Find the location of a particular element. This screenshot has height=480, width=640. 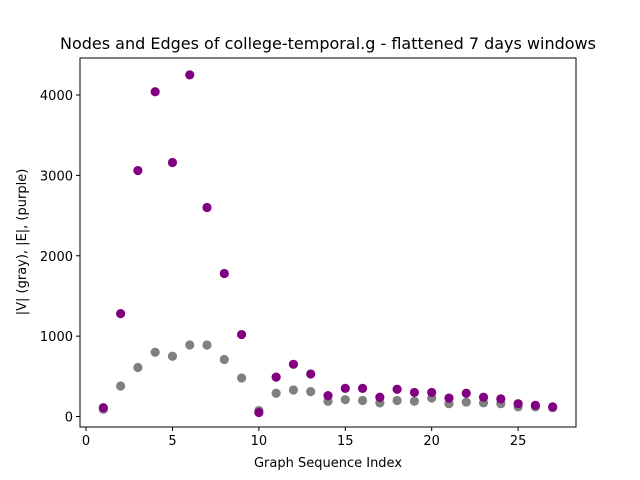

x-tick-label: 15 is located at coordinates (345, 441).